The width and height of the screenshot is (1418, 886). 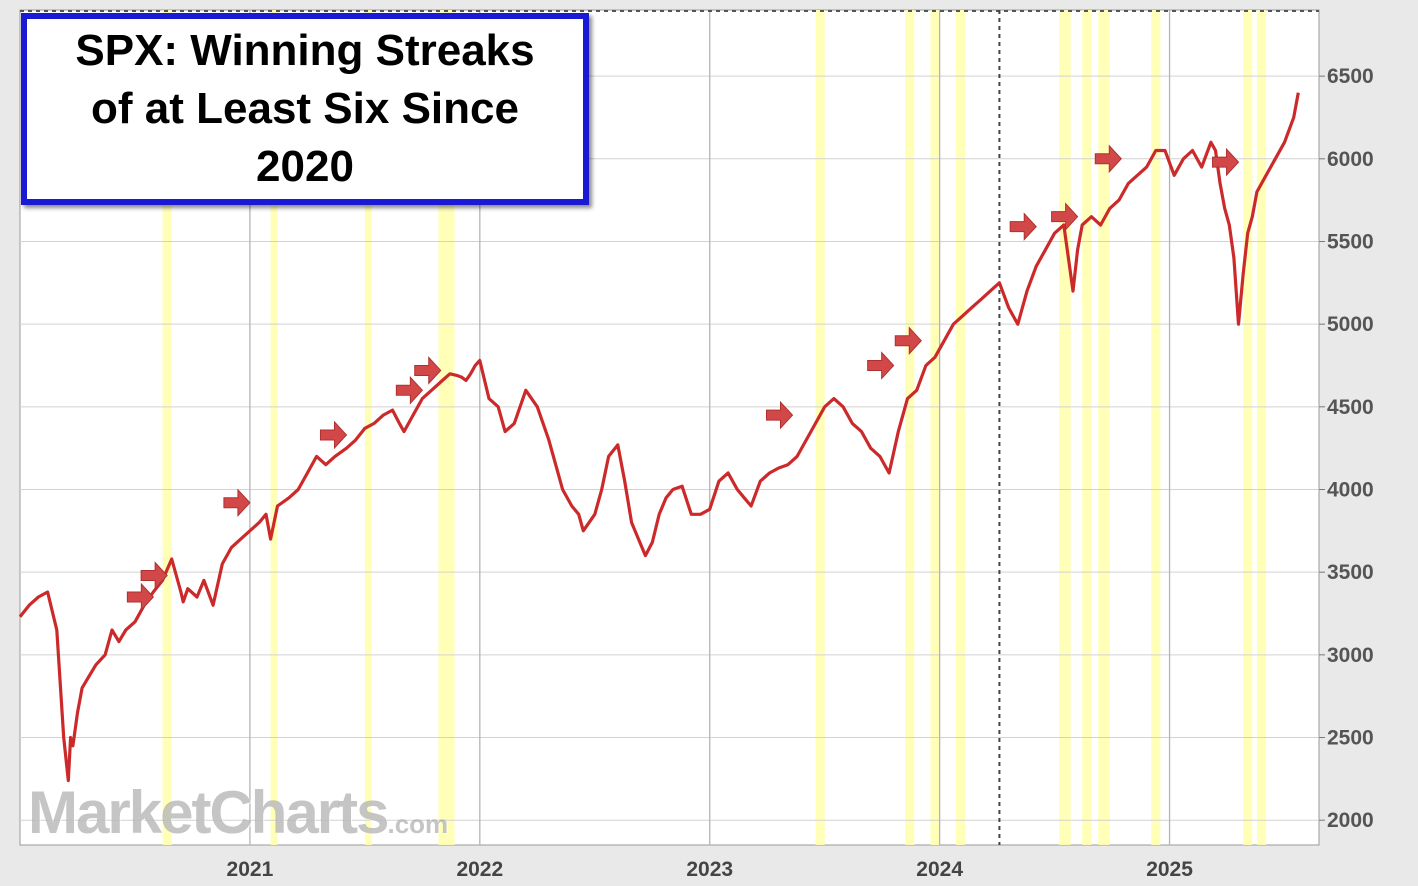 What do you see at coordinates (1350, 324) in the screenshot?
I see `y-tick-label: 5000` at bounding box center [1350, 324].